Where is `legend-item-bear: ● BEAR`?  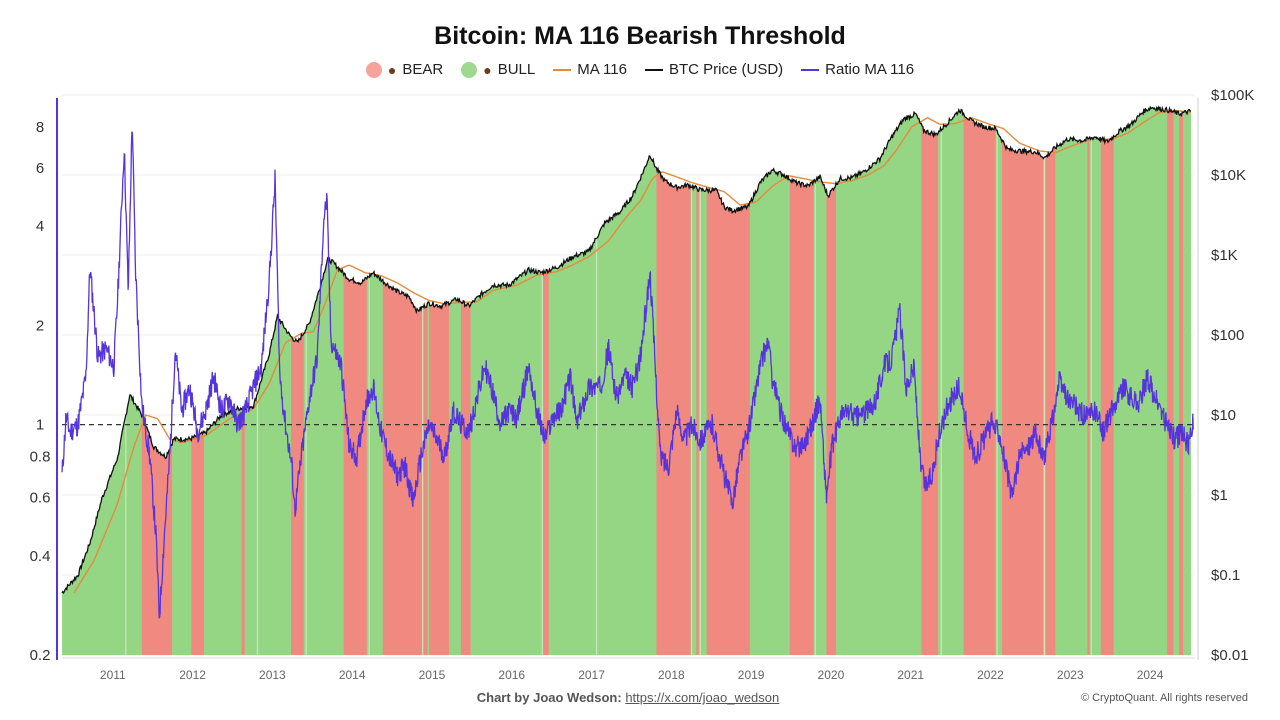 legend-item-bear: ● BEAR is located at coordinates (404, 69).